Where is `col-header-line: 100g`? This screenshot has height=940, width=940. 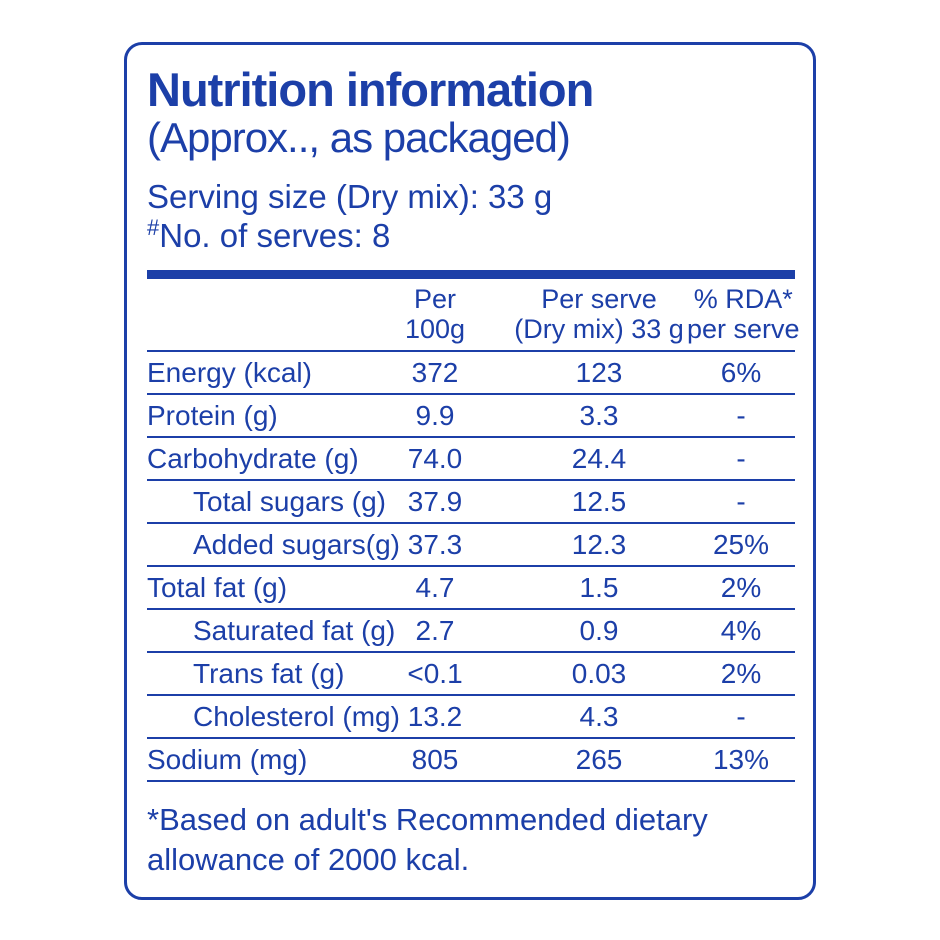
col-header-line: 100g is located at coordinates (435, 329).